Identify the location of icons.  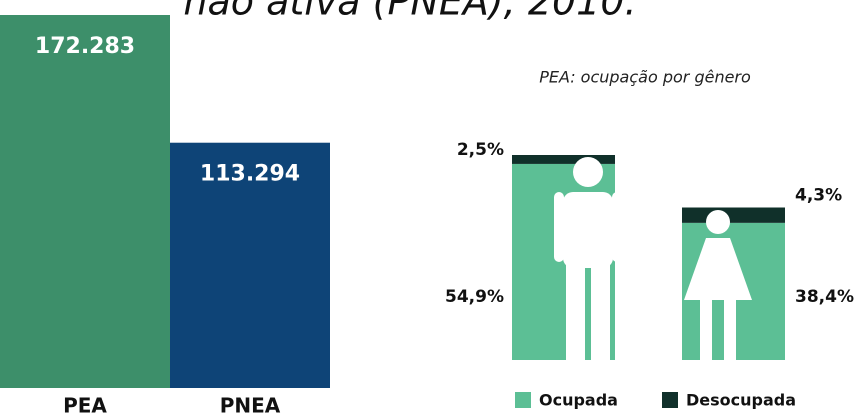
(653, 258).